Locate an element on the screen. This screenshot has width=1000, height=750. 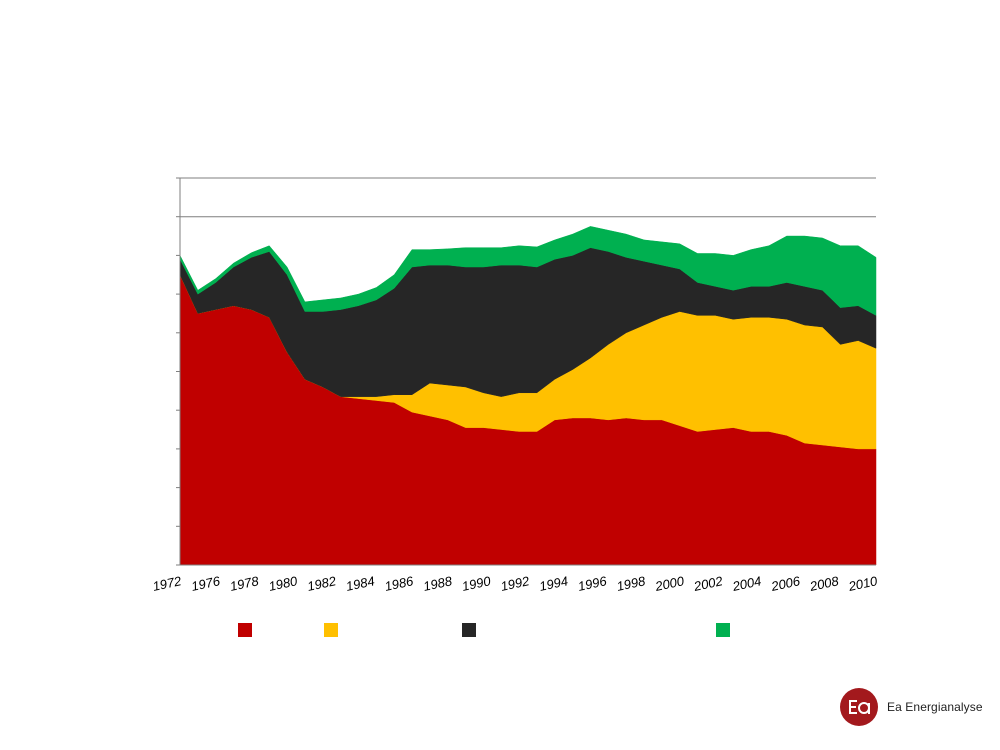
x-tick-label: 2000 is located at coordinates (669, 583).